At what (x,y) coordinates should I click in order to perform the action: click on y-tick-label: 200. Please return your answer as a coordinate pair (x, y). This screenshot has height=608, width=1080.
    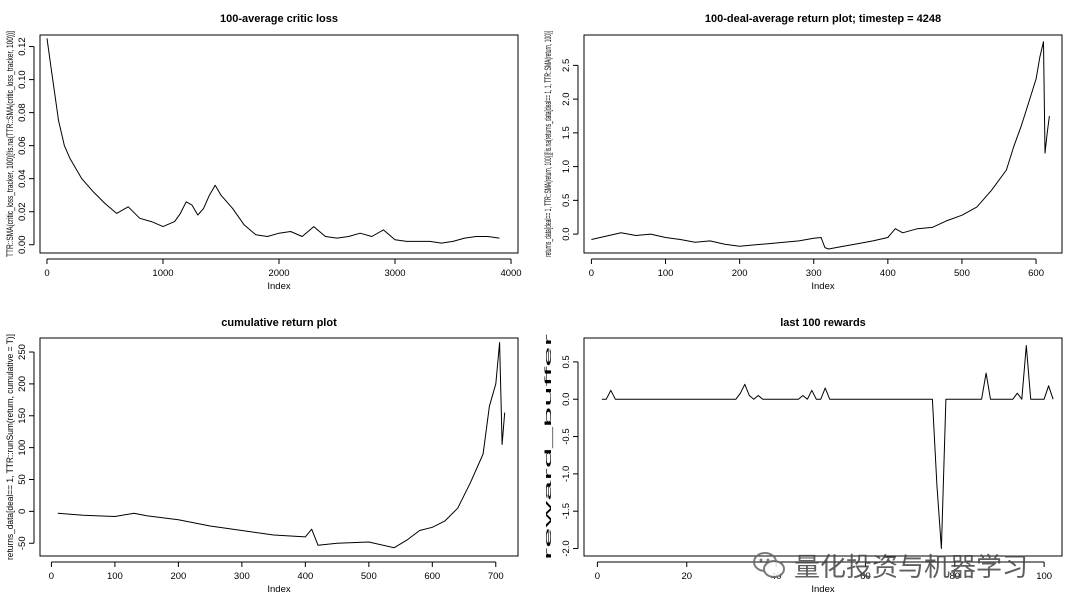
    Looking at the image, I should click on (22, 384).